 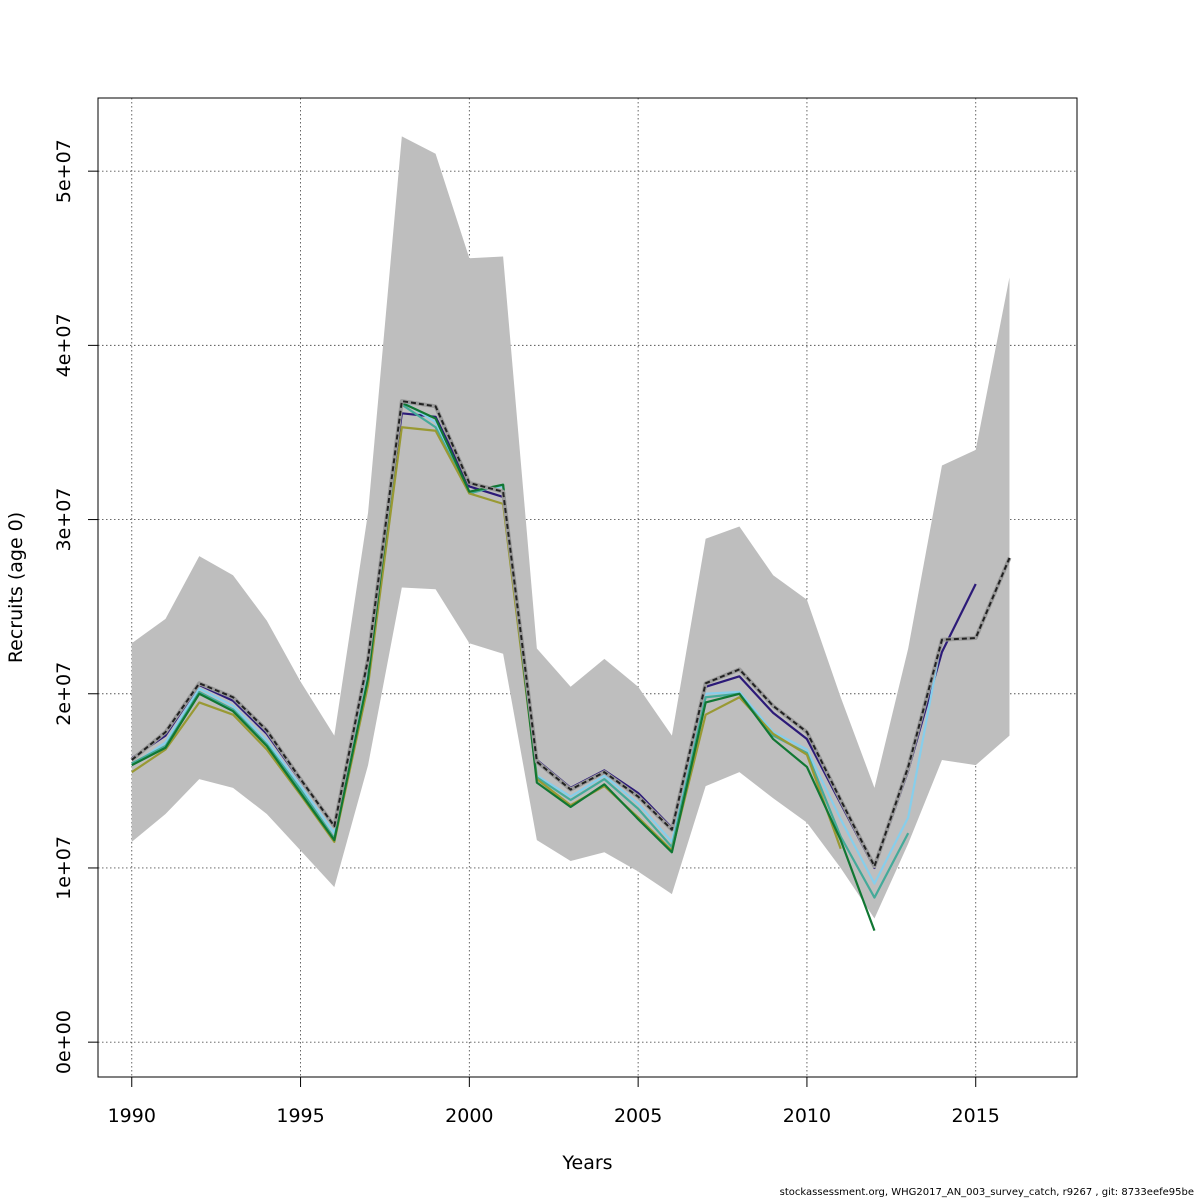 I want to click on x-tick-label: 2010, so click(x=807, y=1116).